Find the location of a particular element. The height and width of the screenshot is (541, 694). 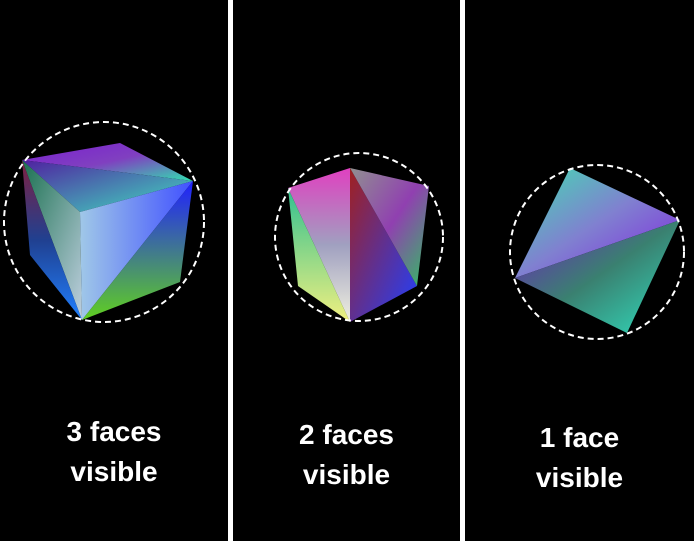

cube-top-face-b is located at coordinates (107, 186).